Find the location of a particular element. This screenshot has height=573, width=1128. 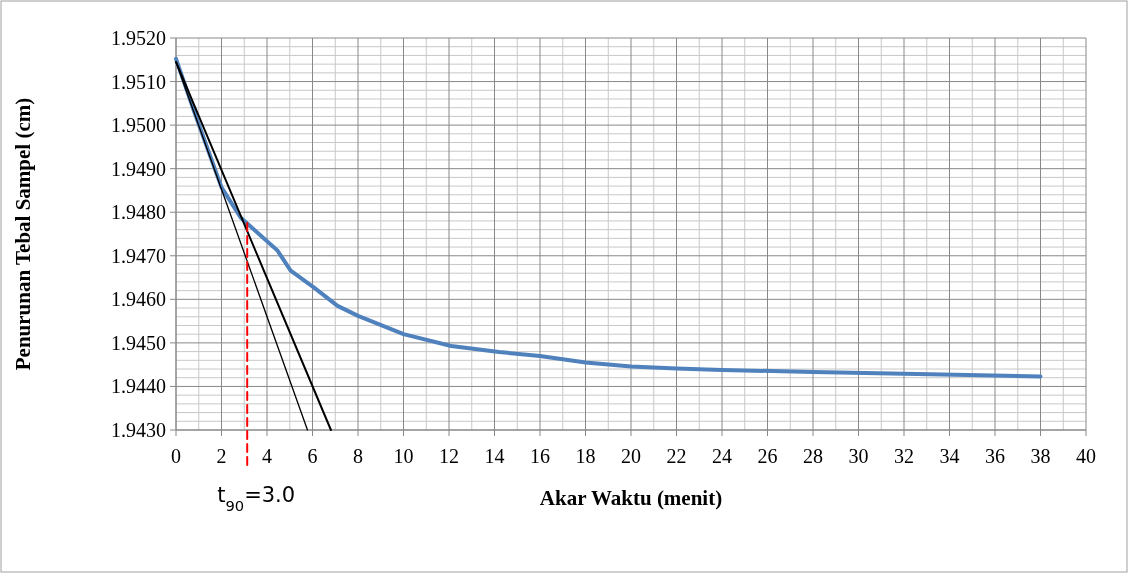

y-tick-label: 1.9500 is located at coordinates (138, 125).